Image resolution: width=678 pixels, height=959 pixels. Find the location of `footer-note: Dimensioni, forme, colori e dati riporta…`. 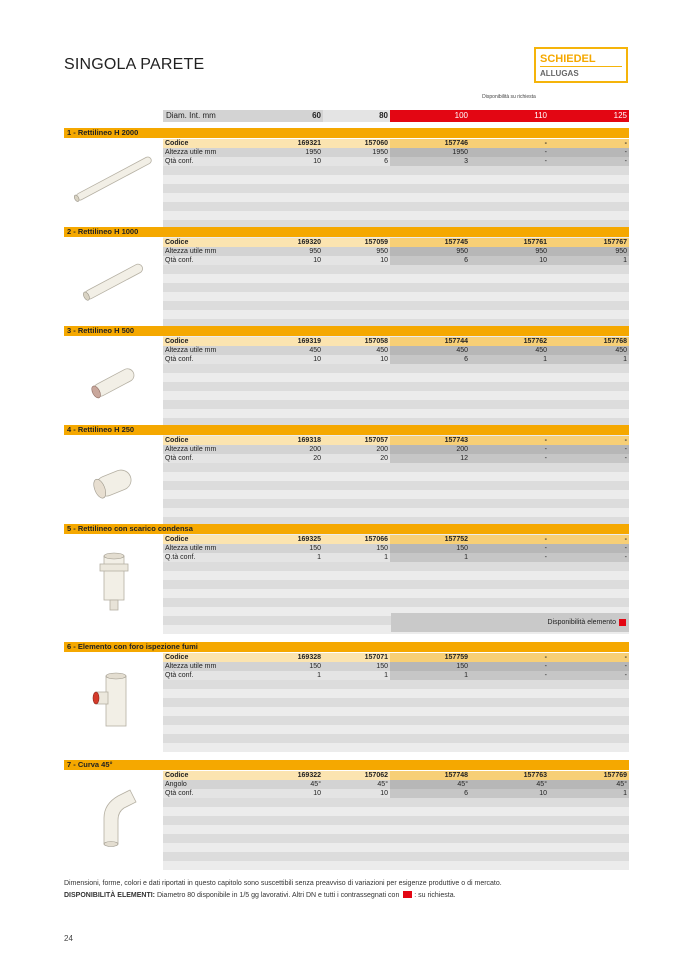

footer-note: Dimensioni, forme, colori e dati riporta… is located at coordinates (283, 890).